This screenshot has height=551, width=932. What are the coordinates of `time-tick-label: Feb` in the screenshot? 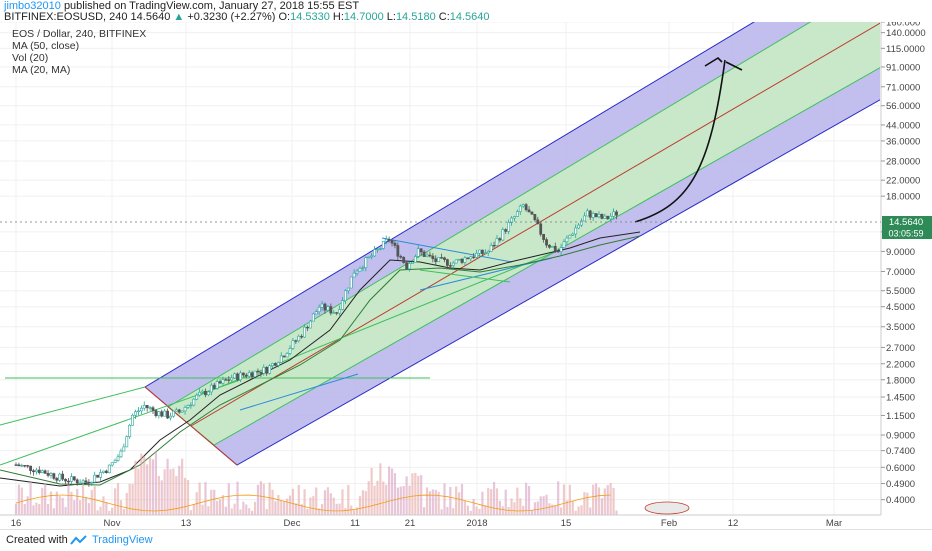 It's located at (669, 523).